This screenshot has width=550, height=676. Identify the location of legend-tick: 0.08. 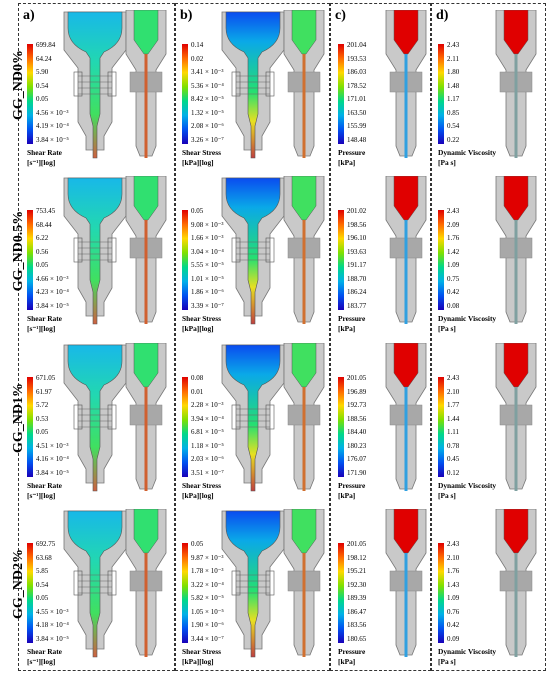
(197, 378).